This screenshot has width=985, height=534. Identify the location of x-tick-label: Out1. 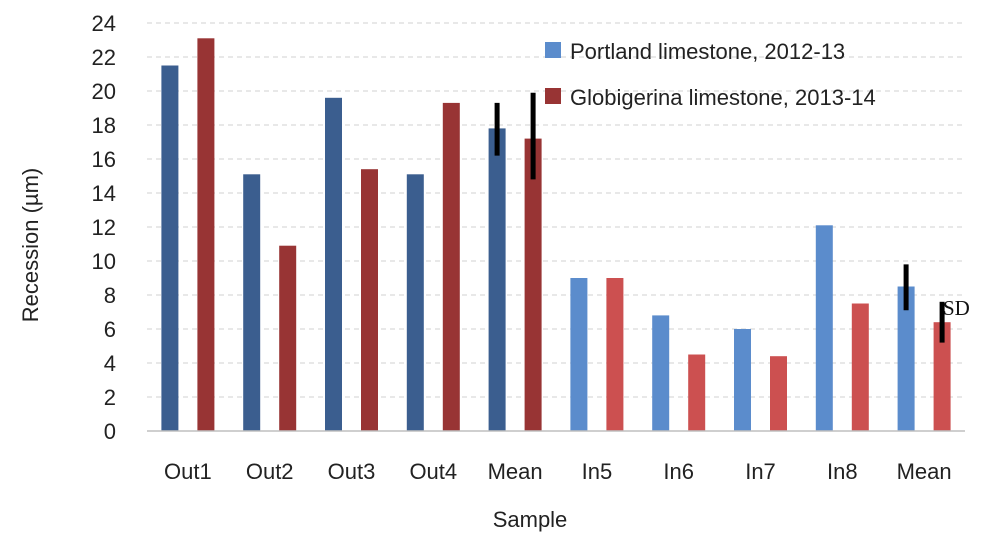
(188, 471).